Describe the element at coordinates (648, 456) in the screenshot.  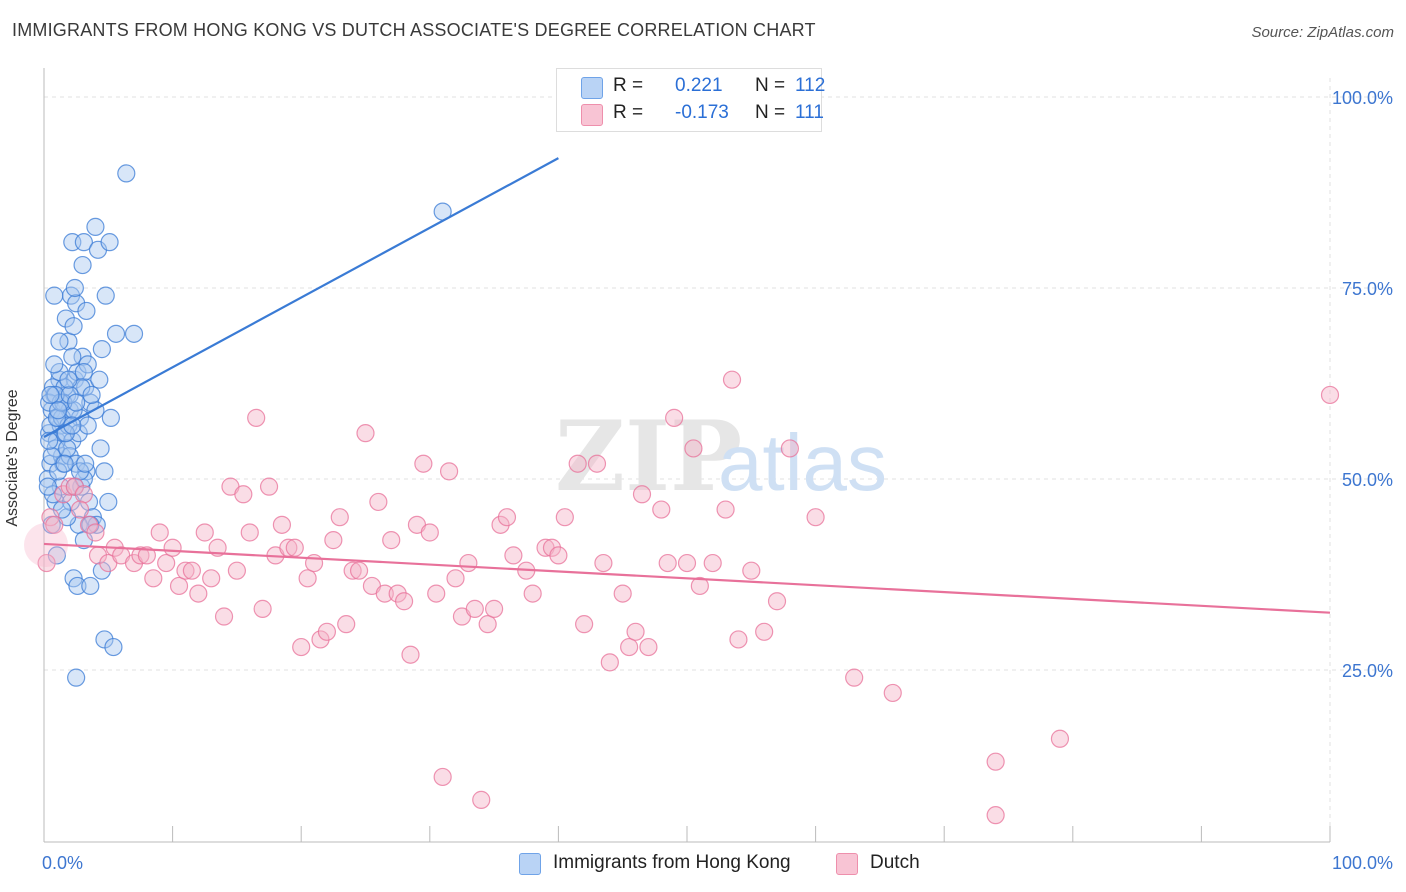
I see `watermark-zip: ZIP` at that location.